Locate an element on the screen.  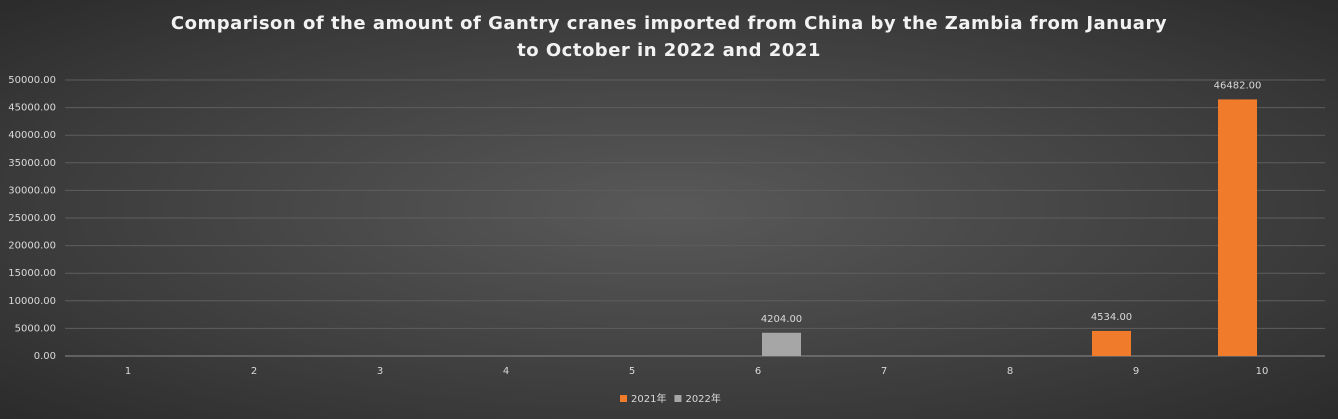
x-tick-label: 9 is located at coordinates (1136, 371).